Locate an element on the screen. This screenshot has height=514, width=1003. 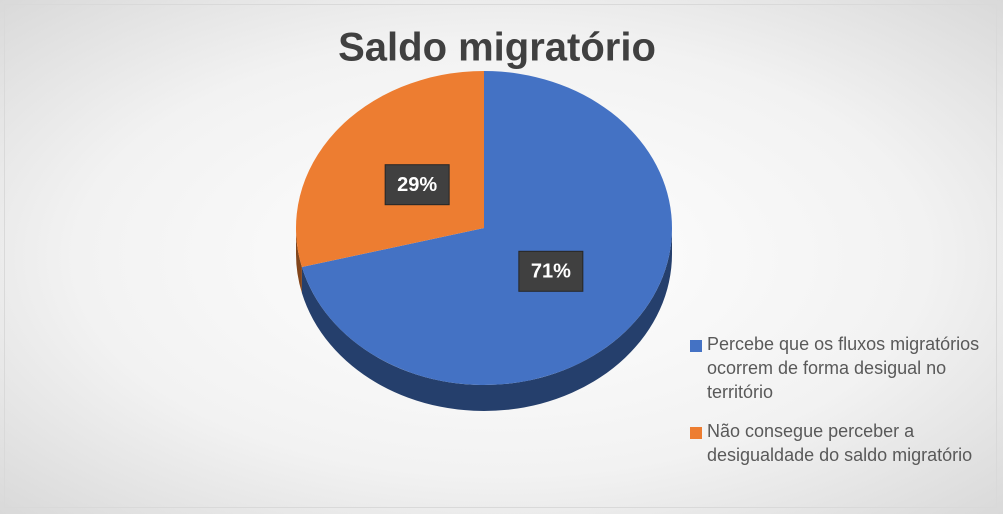
chart-title: Saldo migratório is located at coordinates (497, 48).